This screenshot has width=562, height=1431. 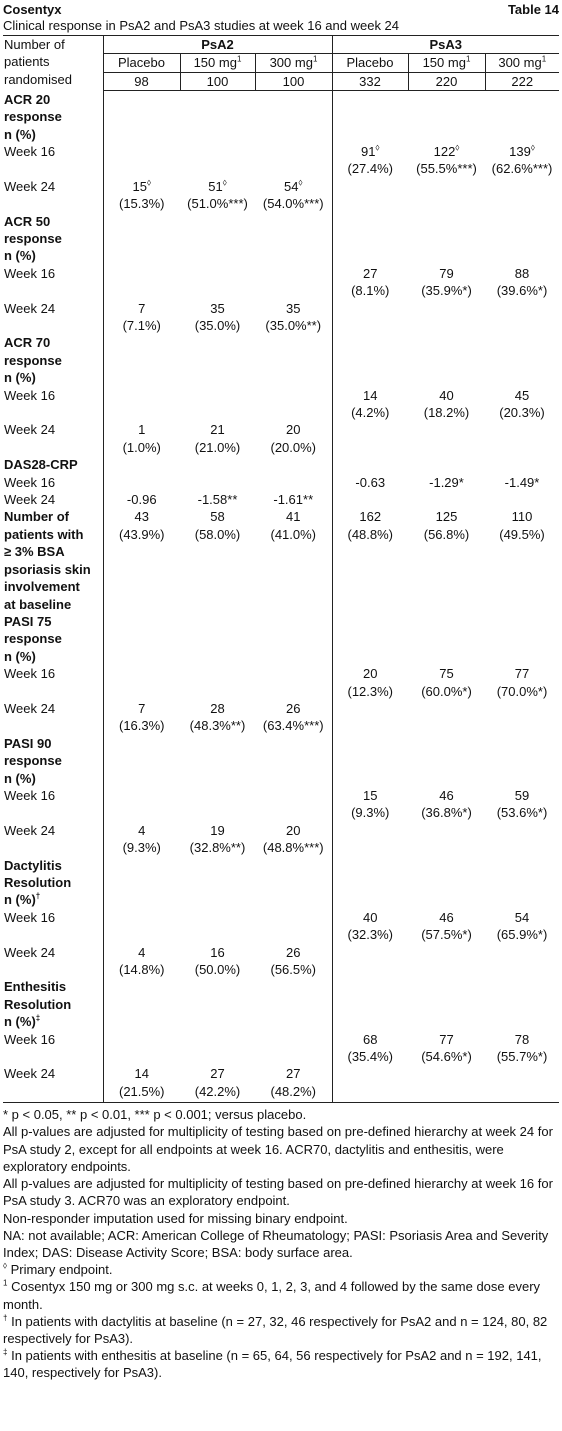 I want to click on arm-header: Placebo, so click(x=141, y=63).